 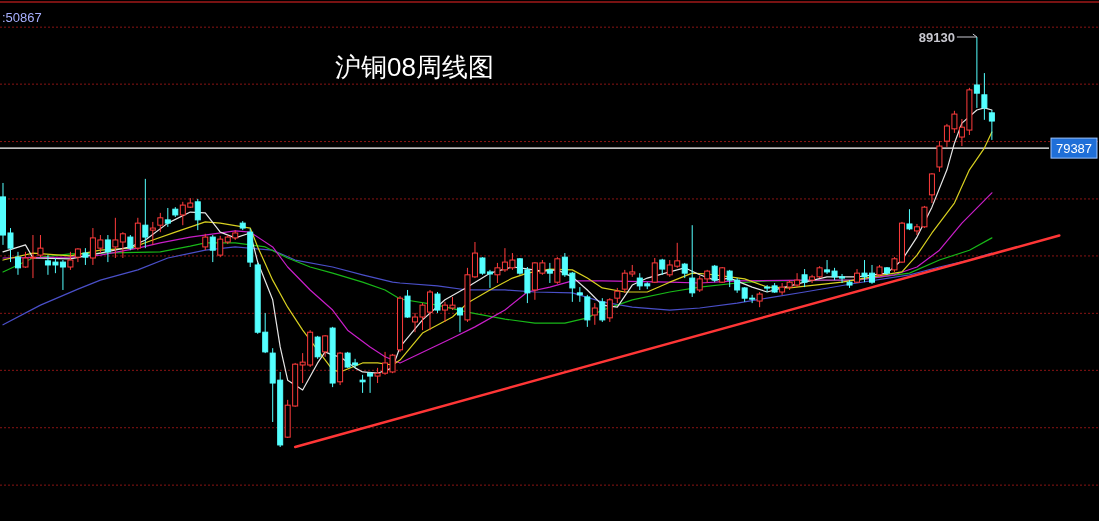 What do you see at coordinates (1074, 149) in the screenshot?
I see `annotation: 79387` at bounding box center [1074, 149].